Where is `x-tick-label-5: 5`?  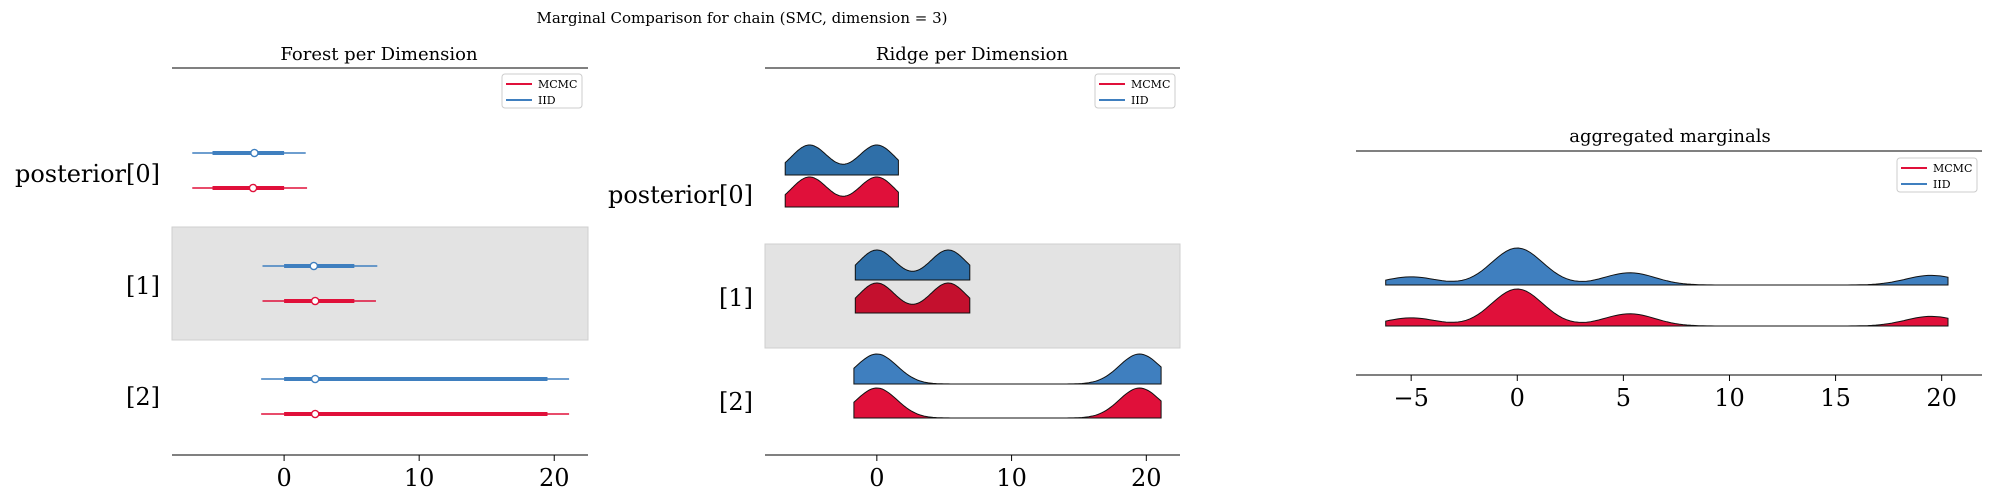
x-tick-label-5: 5 is located at coordinates (1623, 398).